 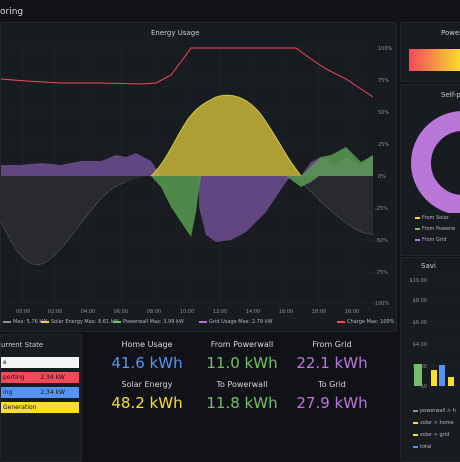 I want to click on stat-label-from-powerwall: From Powerwall, so click(x=242, y=344).